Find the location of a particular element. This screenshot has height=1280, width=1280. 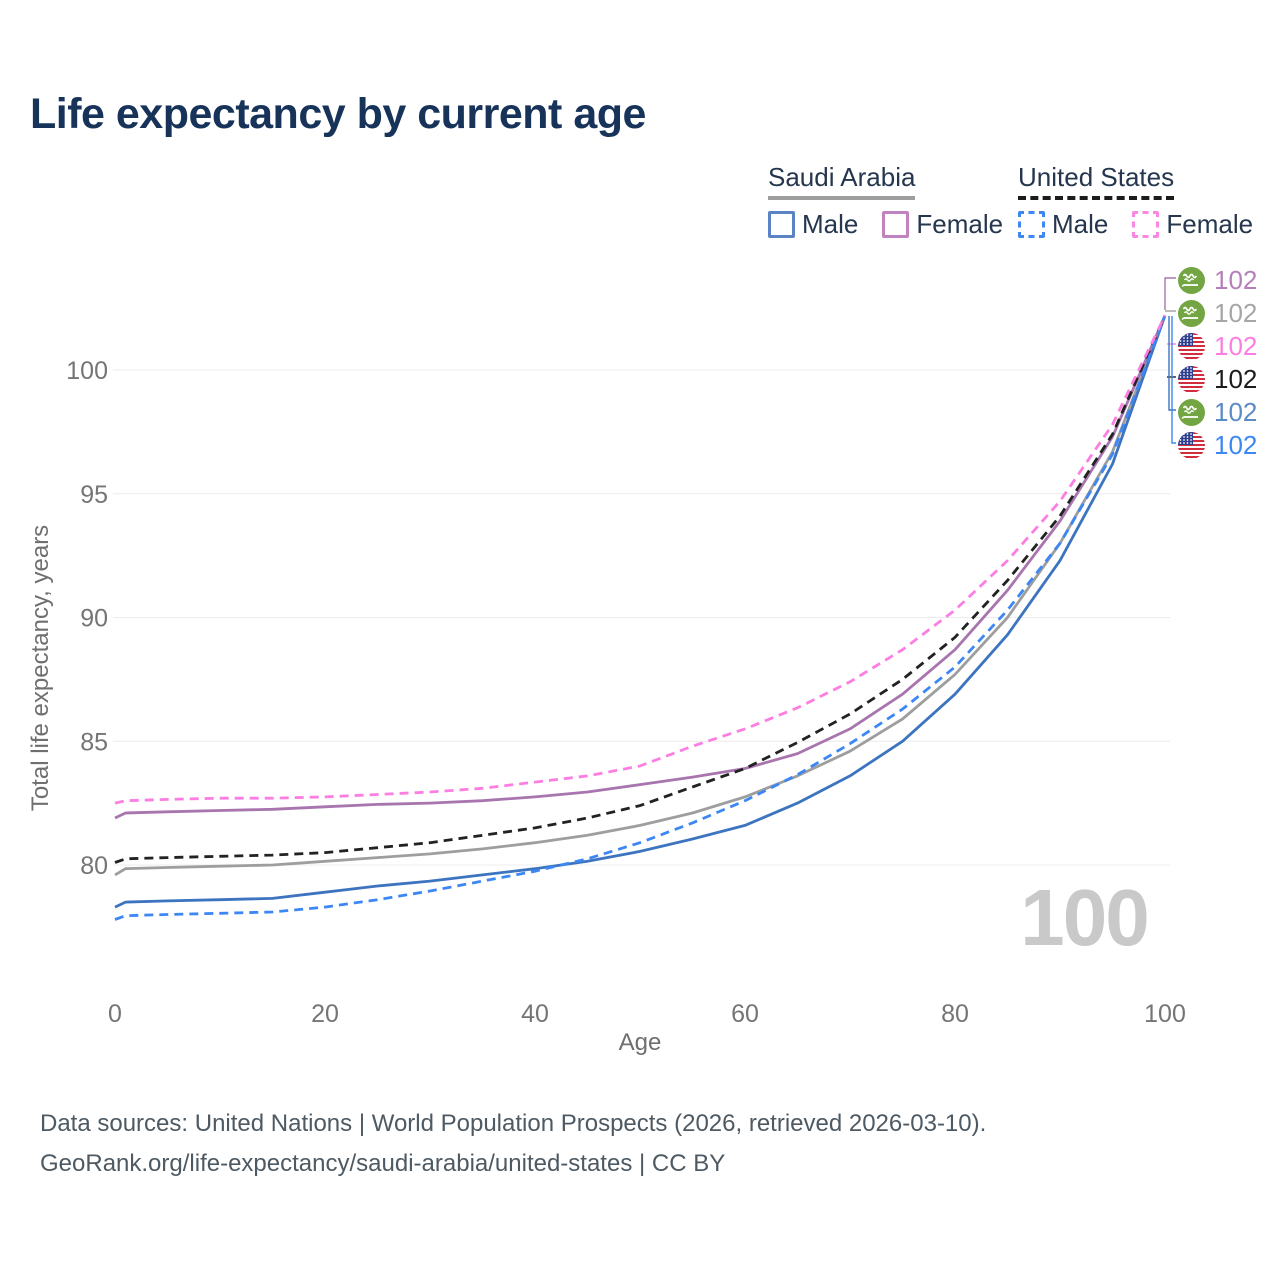

us-female-swatch-icon is located at coordinates (1146, 224).